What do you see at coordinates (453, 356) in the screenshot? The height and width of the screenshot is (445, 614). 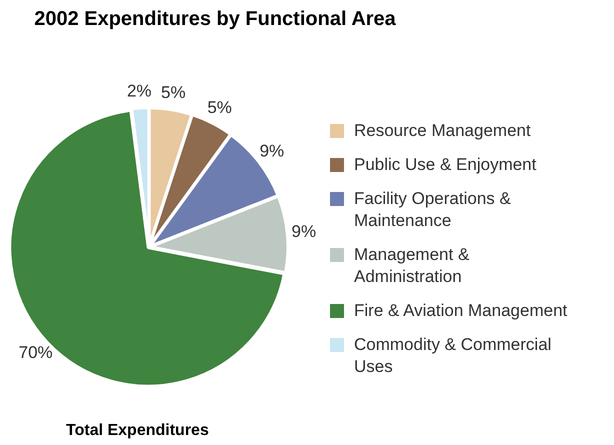 I see `legend-label: Commodity & Commercial Uses` at bounding box center [453, 356].